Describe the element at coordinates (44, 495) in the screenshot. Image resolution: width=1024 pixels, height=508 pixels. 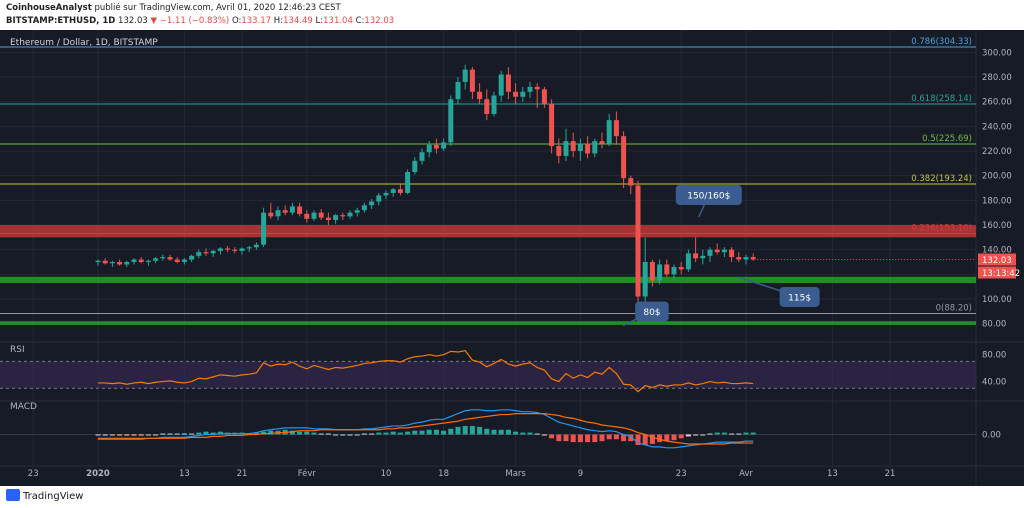
I see `tradingview-logo: TradingView` at that location.